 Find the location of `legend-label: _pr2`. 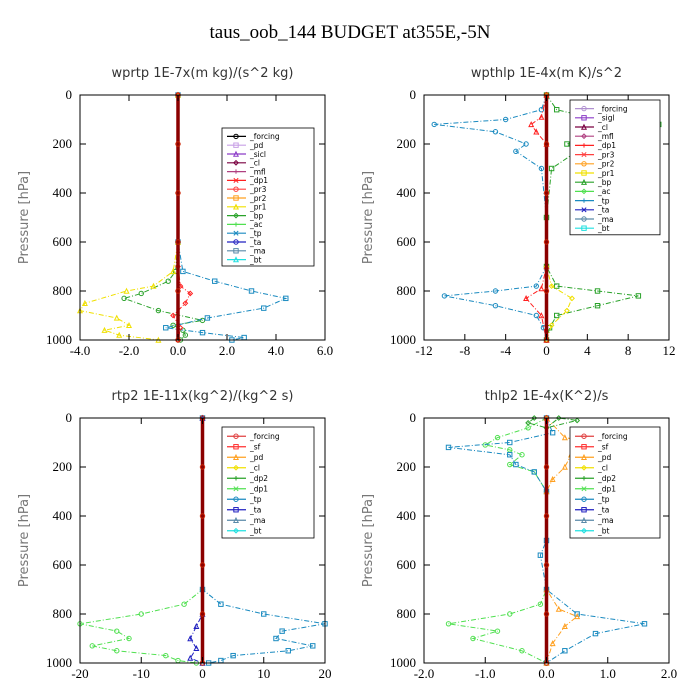

legend-label: _pr2 is located at coordinates (606, 164).